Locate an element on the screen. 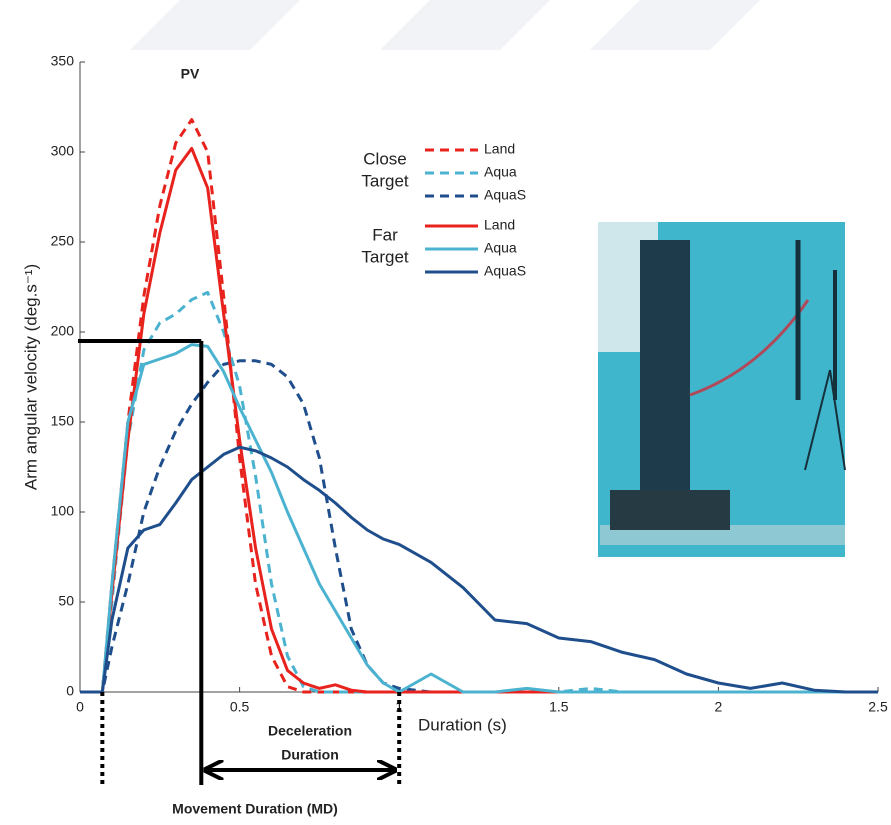 The height and width of the screenshot is (825, 891). y-tick-label: 50 is located at coordinates (66, 601).